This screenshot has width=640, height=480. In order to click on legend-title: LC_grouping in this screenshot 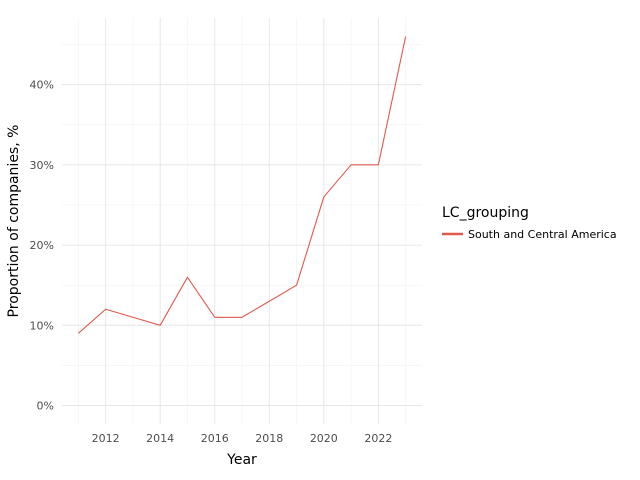, I will do `click(485, 213)`.